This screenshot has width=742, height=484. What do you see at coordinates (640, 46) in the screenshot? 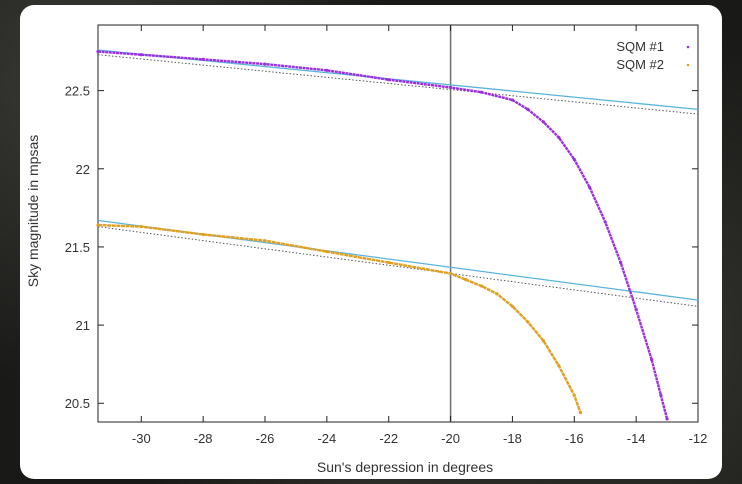
I see `legend-label-sqm1: SQM #1` at bounding box center [640, 46].